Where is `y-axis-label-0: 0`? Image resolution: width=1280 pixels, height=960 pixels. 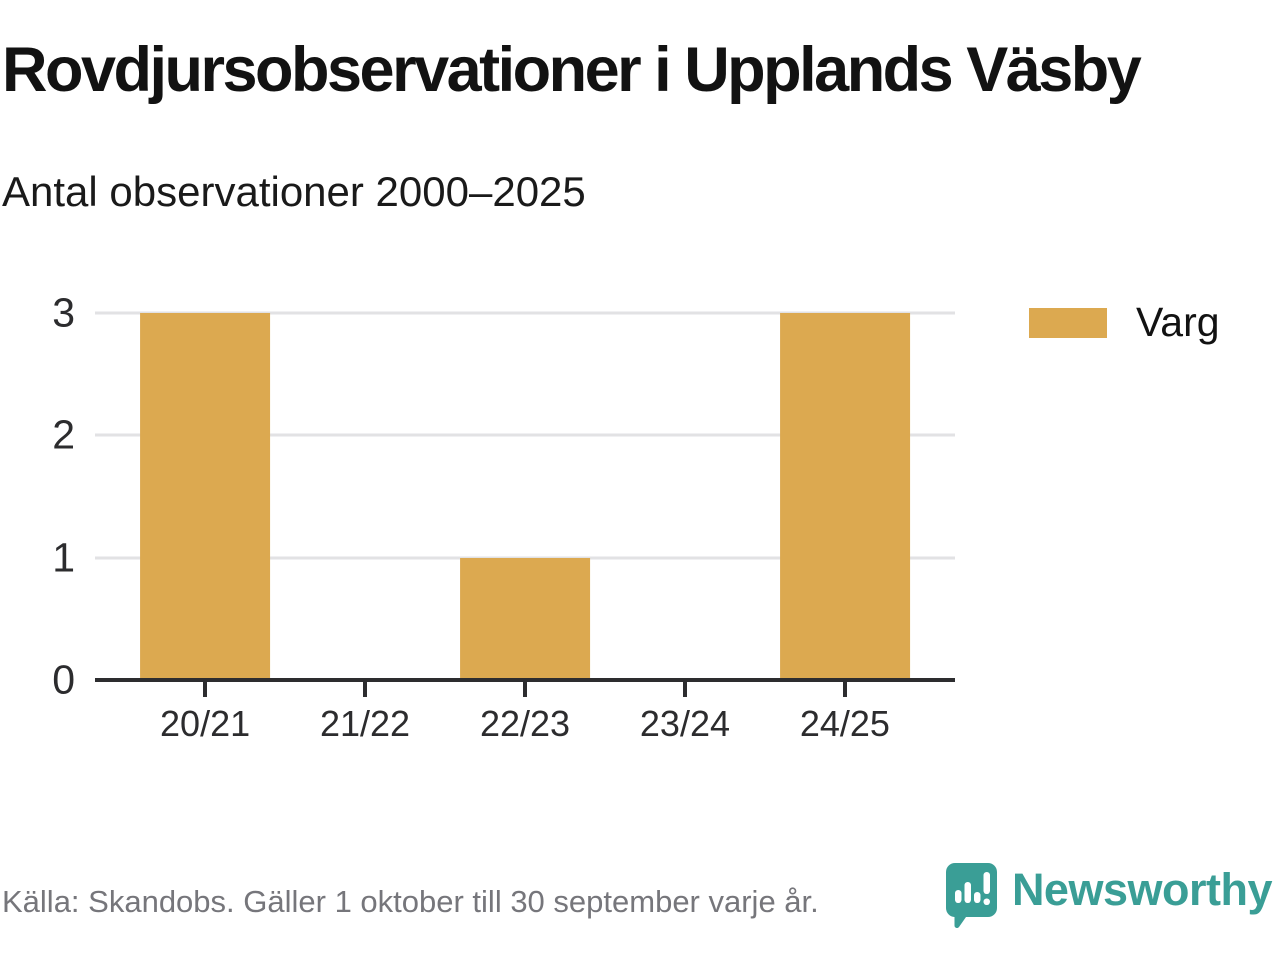 y-axis-label-0: 0 is located at coordinates (63, 679).